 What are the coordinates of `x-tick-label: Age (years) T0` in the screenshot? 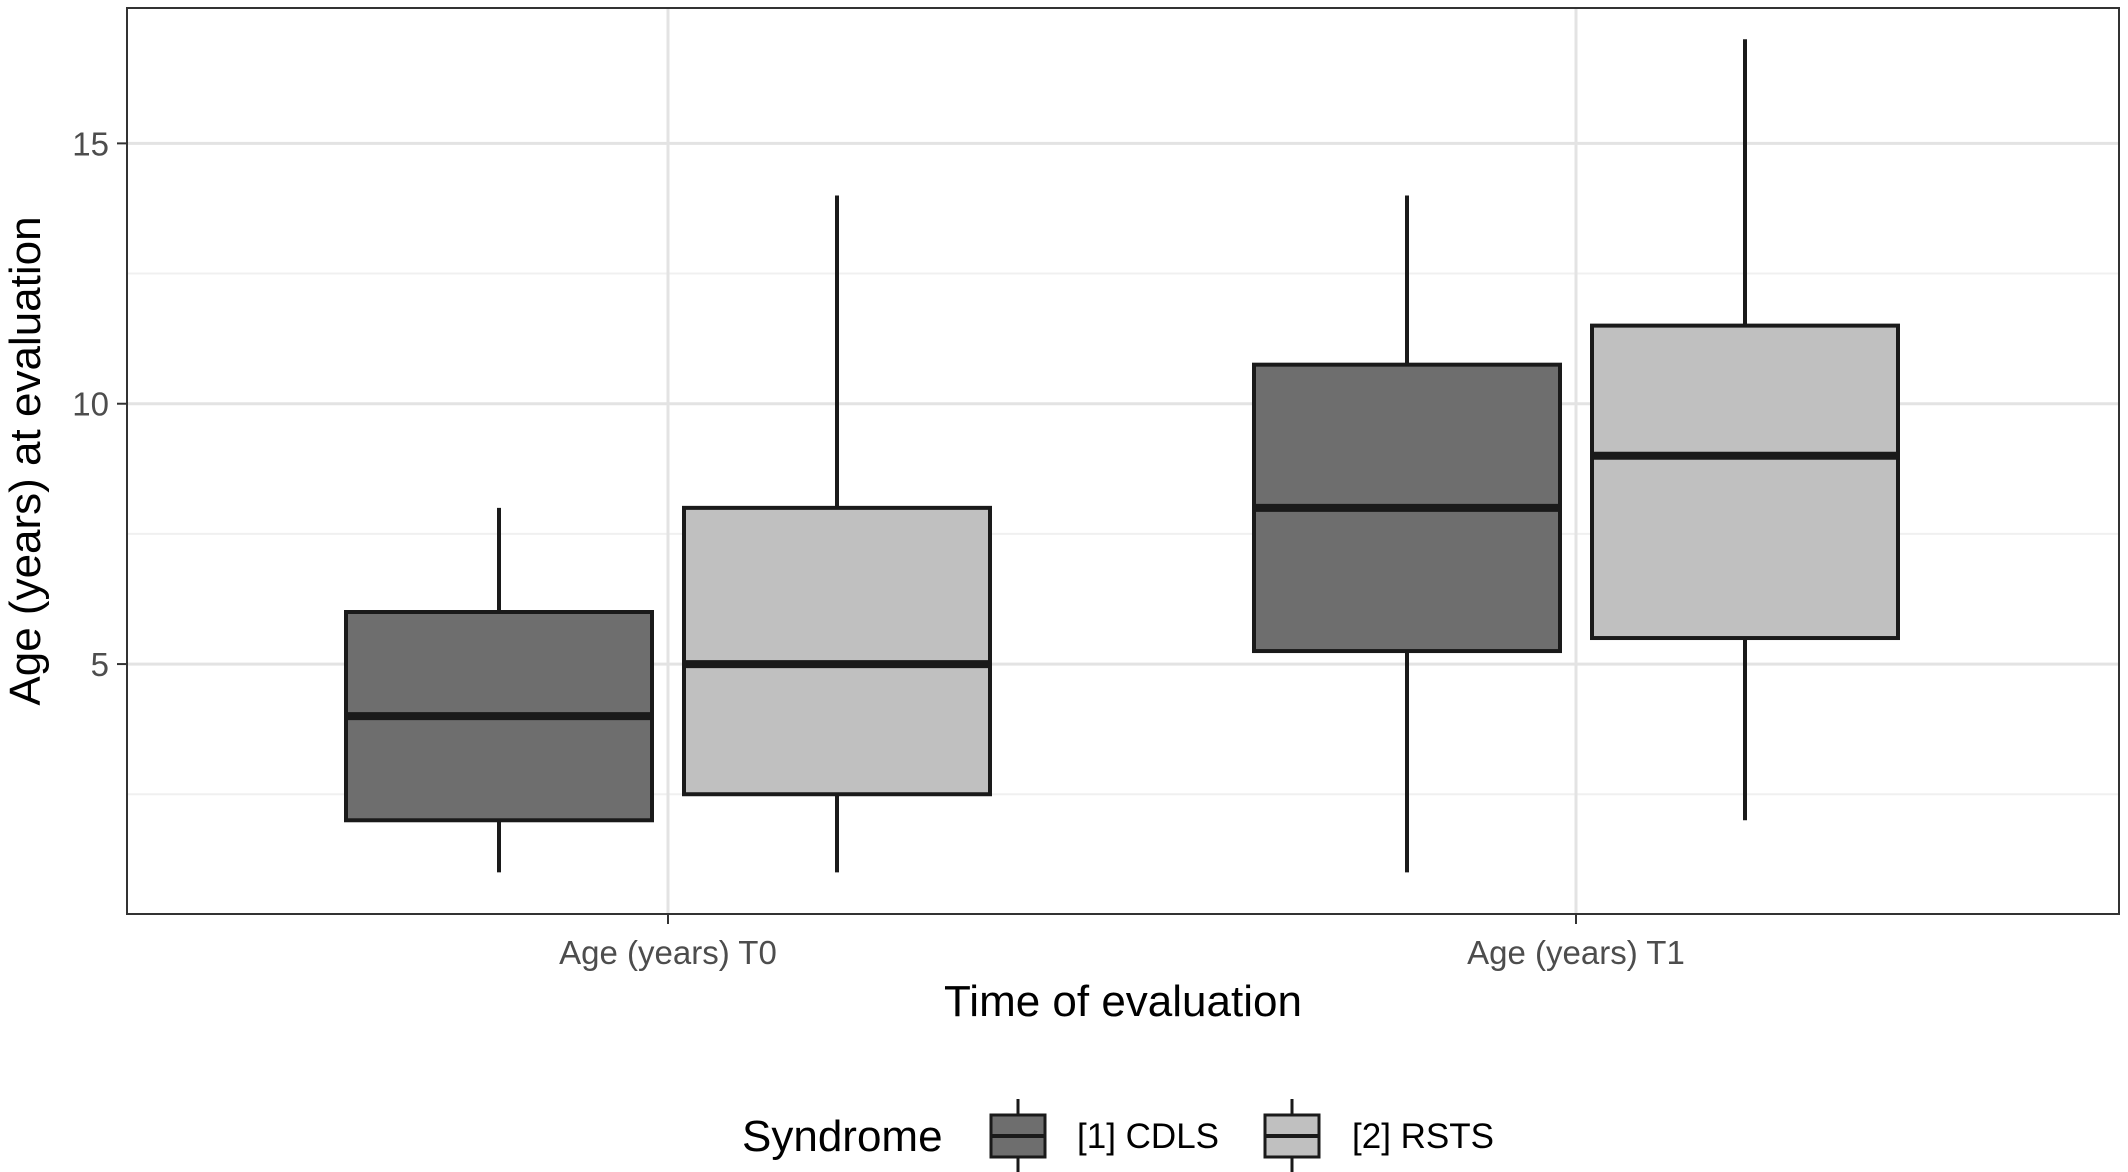 It's located at (668, 952).